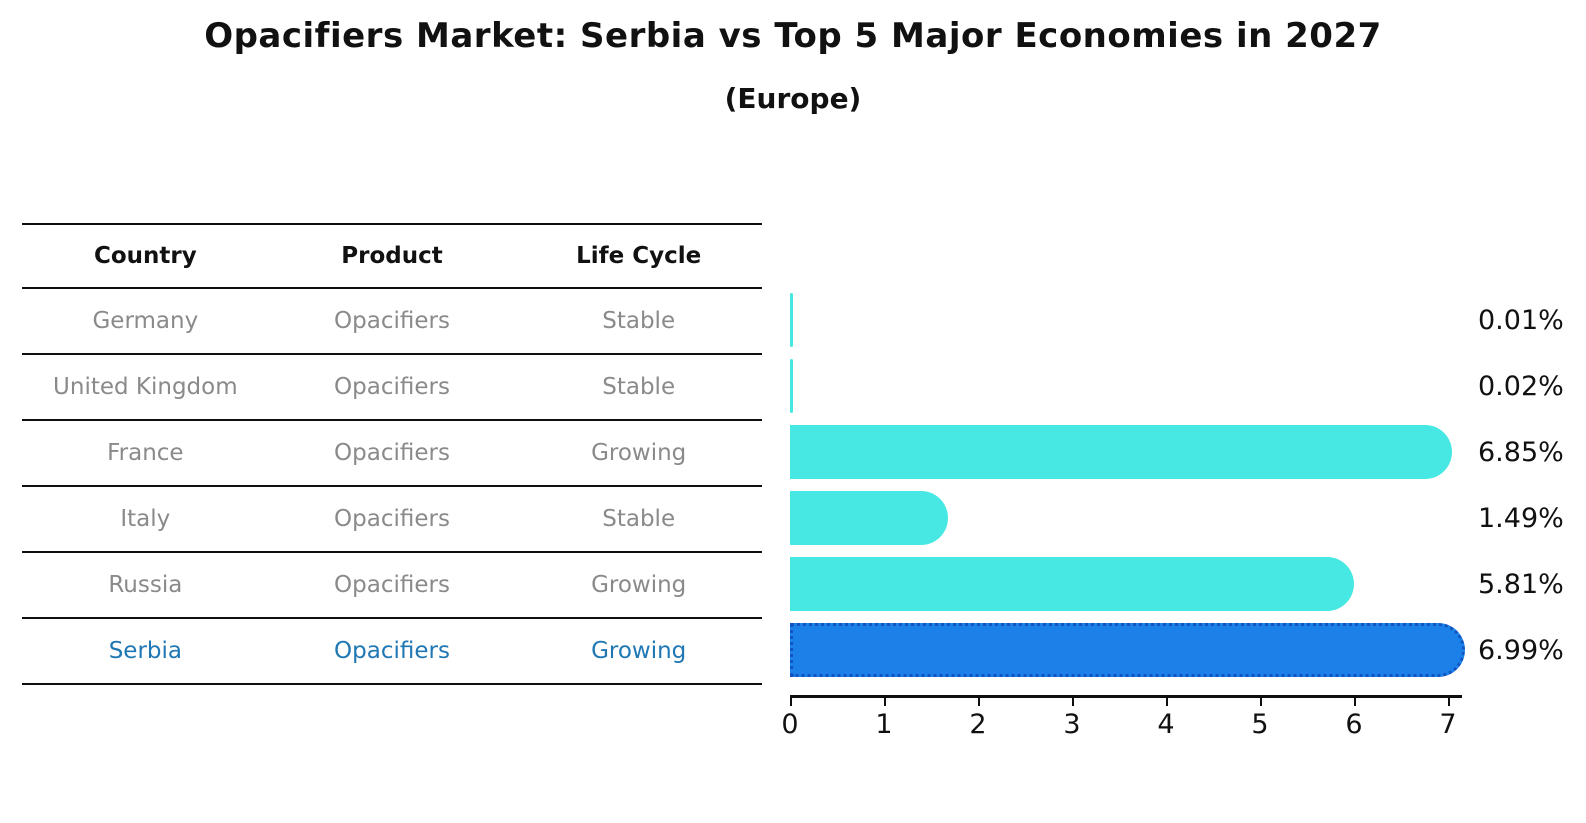  Describe the element at coordinates (884, 724) in the screenshot. I see `x-tick-label: 1` at that location.